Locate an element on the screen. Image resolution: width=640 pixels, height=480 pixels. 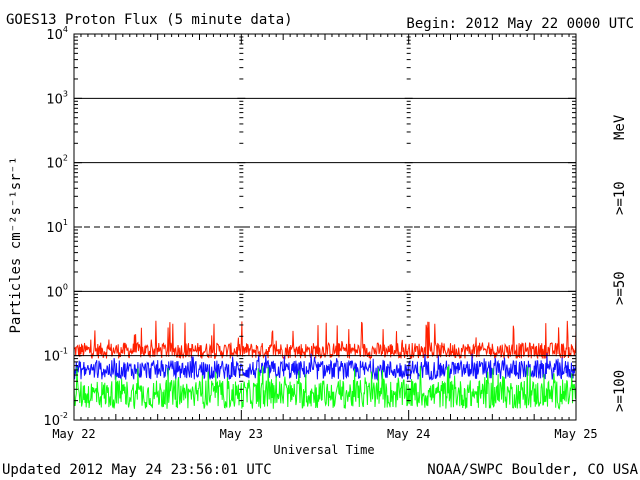
x-tick-label: May 24 is located at coordinates (408, 434).